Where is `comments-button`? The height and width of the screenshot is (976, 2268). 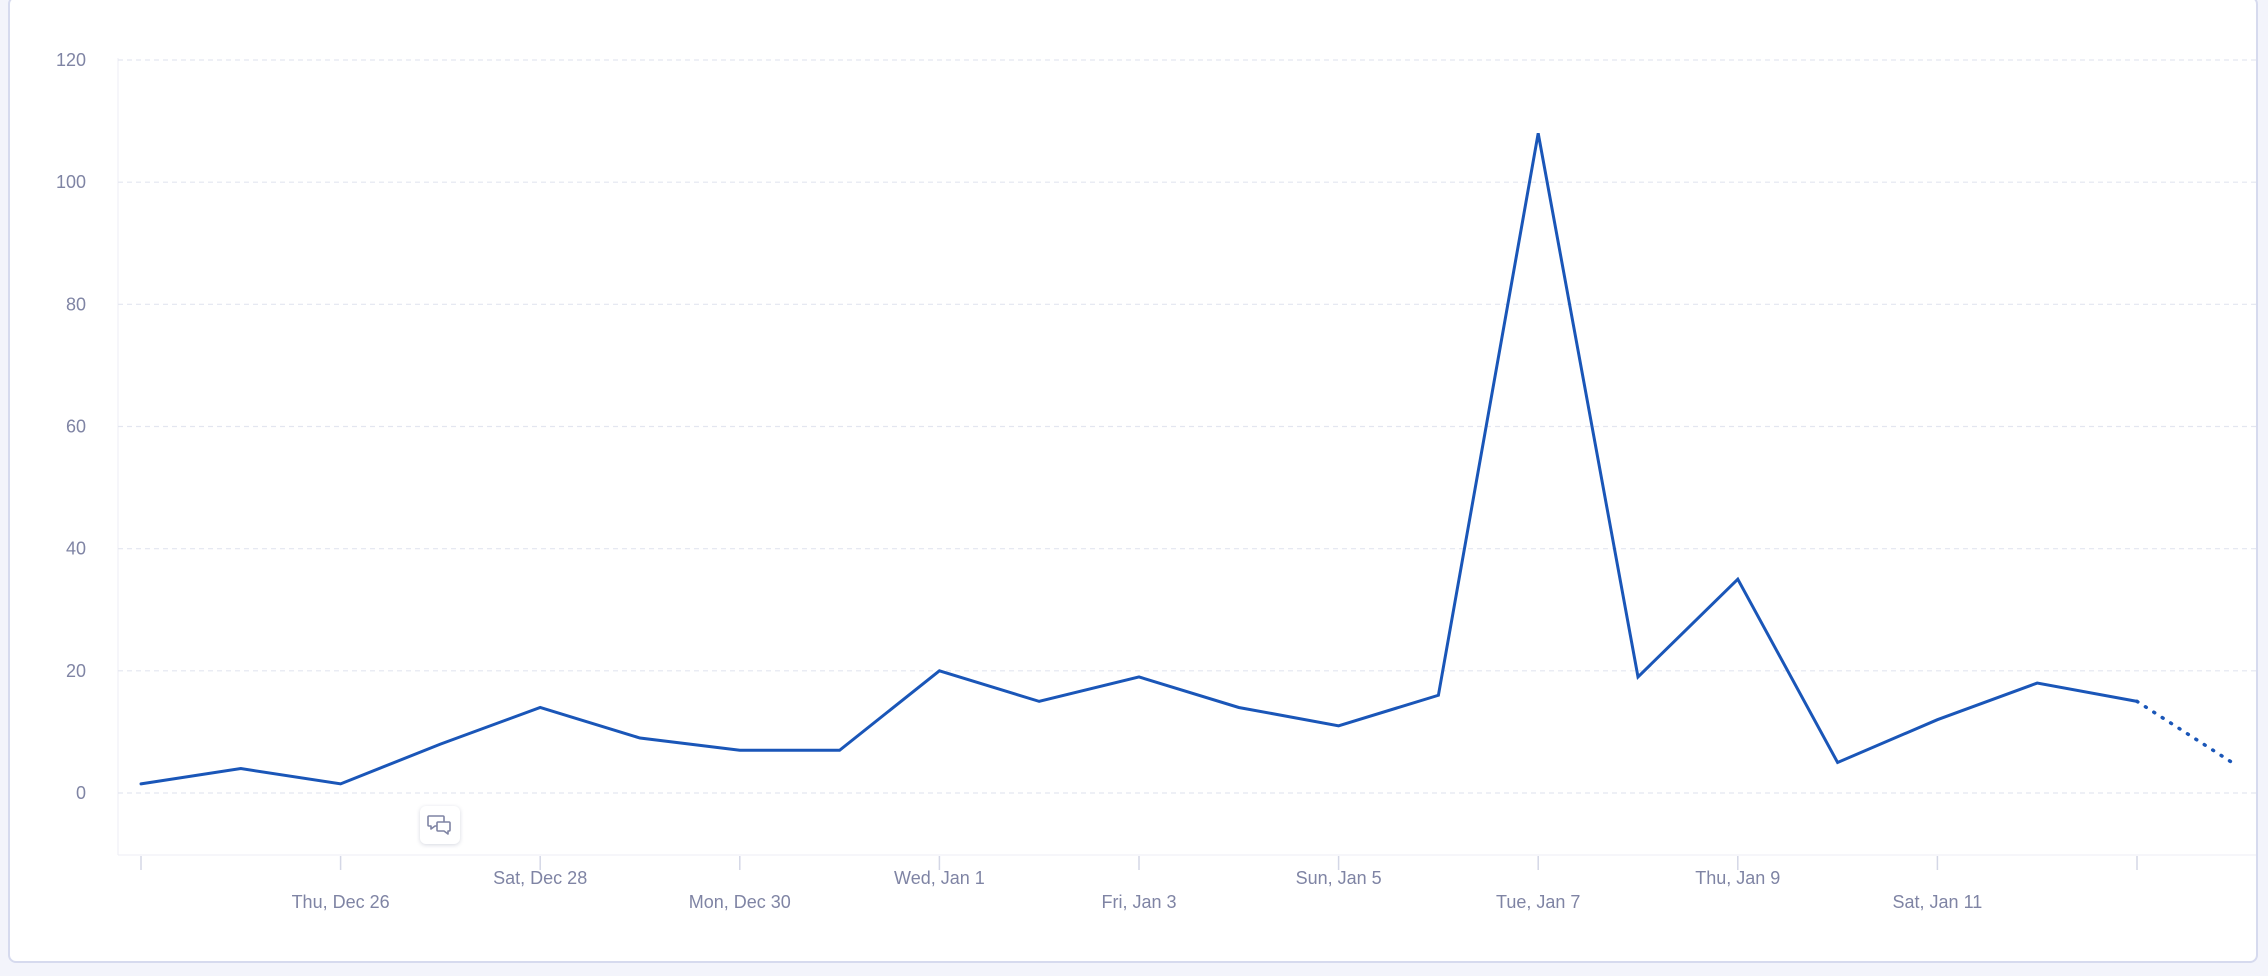
comments-button is located at coordinates (440, 825).